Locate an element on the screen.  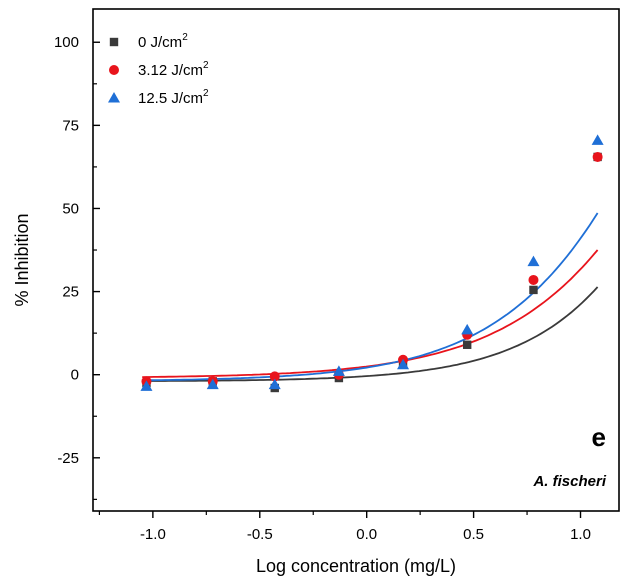
organism-annotation: A. fischeri is located at coordinates (569, 481).